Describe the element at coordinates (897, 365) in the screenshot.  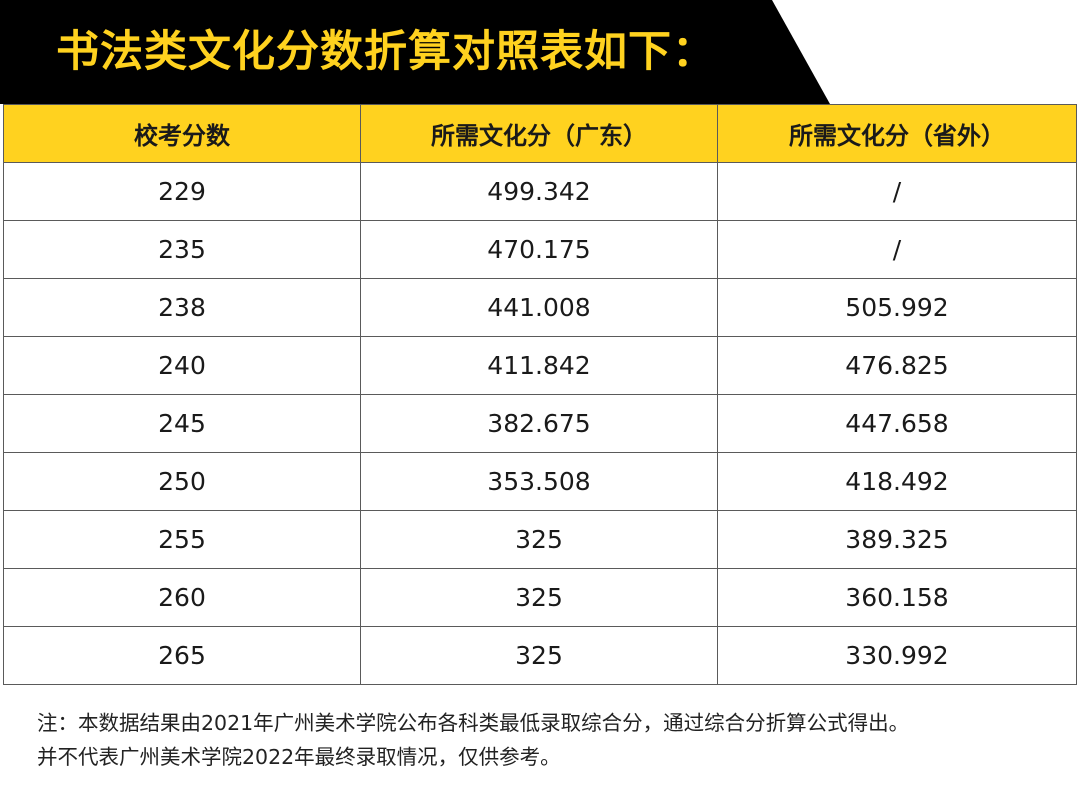
I see `cell-other-provinces: 476.825` at that location.